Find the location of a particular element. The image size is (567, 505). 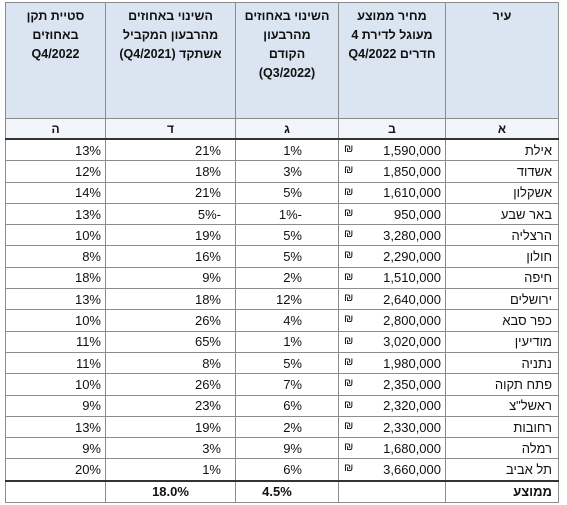

percent-cell: 16% is located at coordinates (170, 256).